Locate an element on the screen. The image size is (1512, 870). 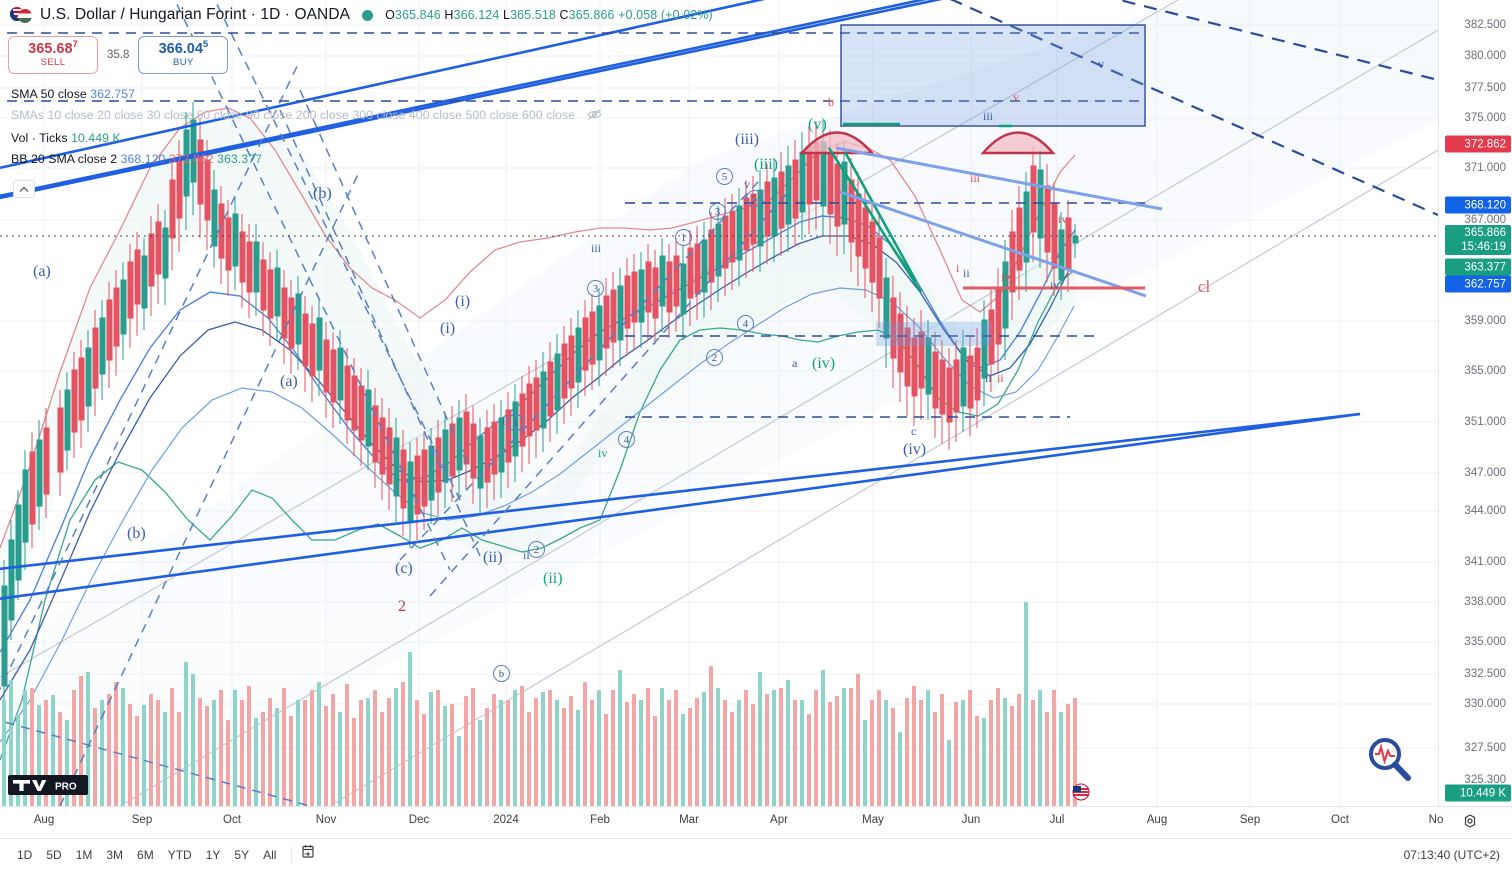
price-tick-4: 371.000 is located at coordinates (1485, 168).